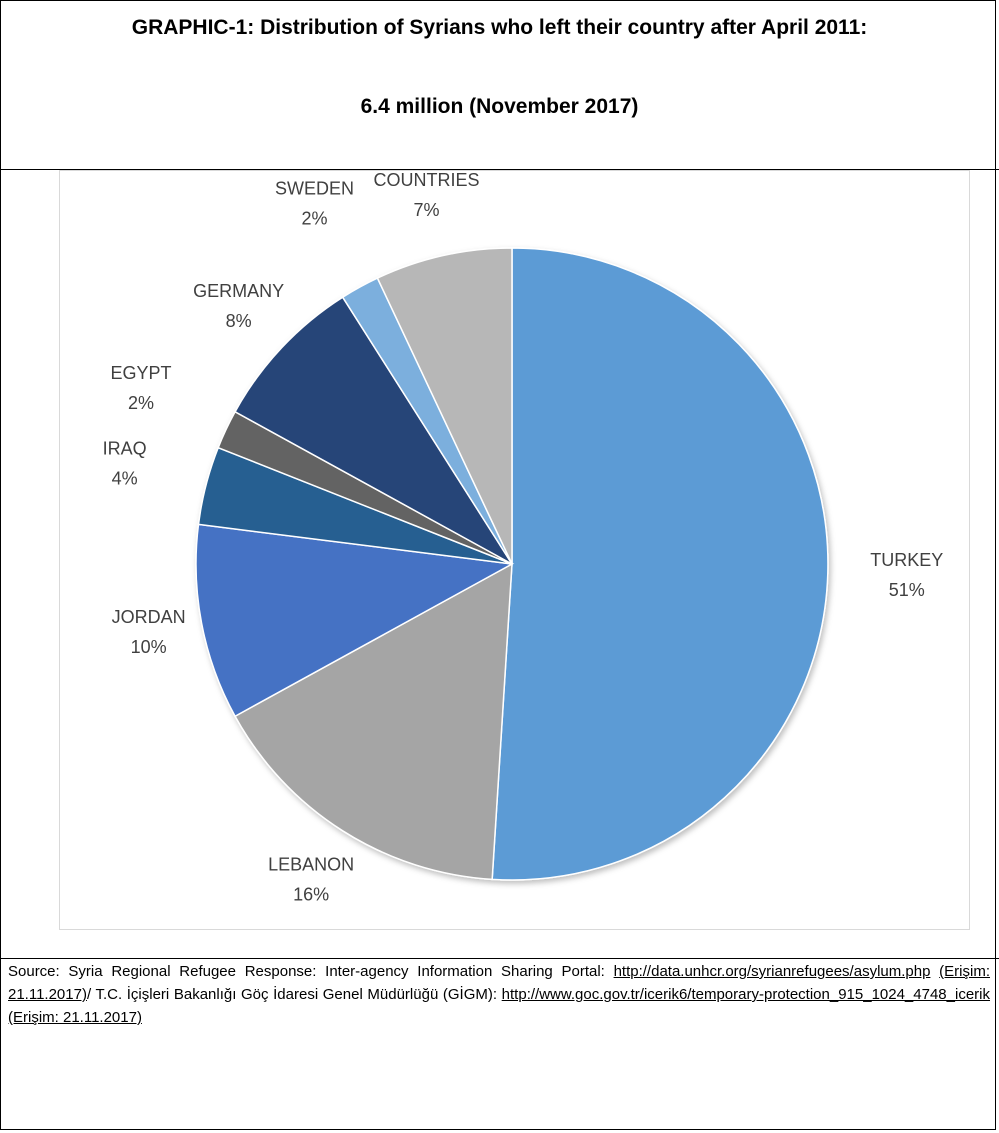 The height and width of the screenshot is (1133, 999). Describe the element at coordinates (239, 321) in the screenshot. I see `data-label-value-germany: 8%` at that location.